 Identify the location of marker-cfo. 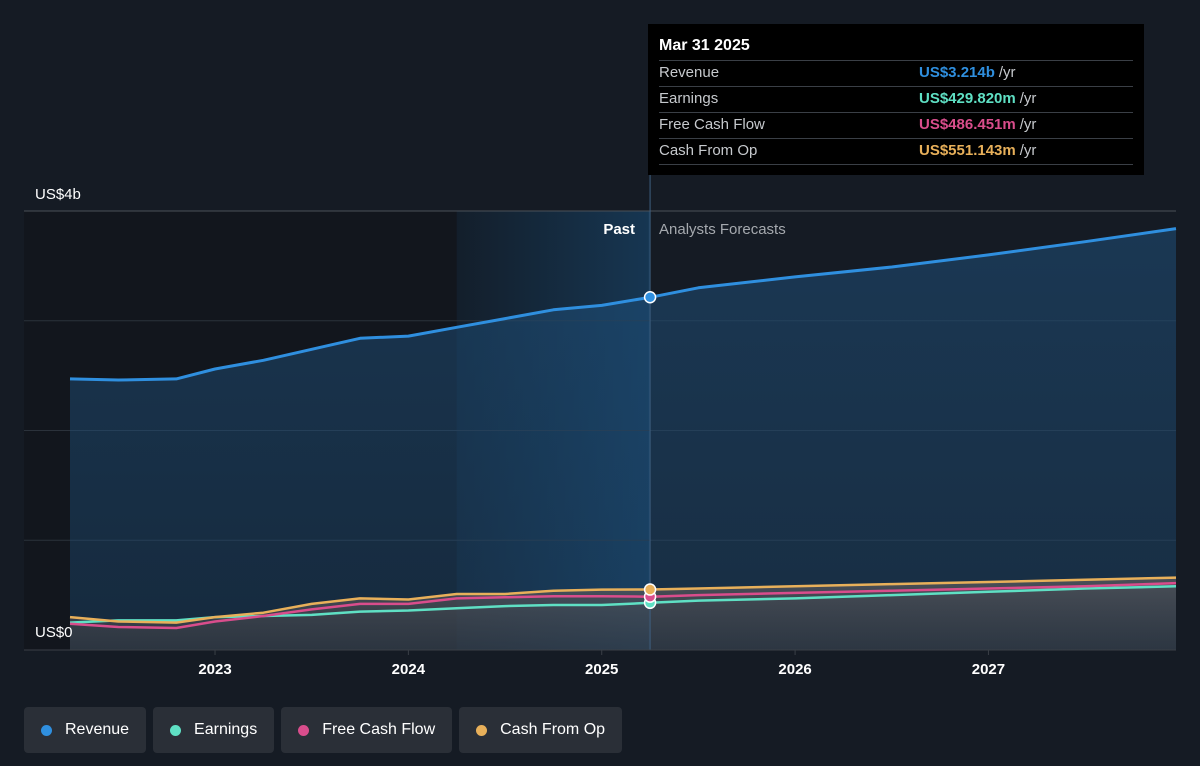
(650, 589).